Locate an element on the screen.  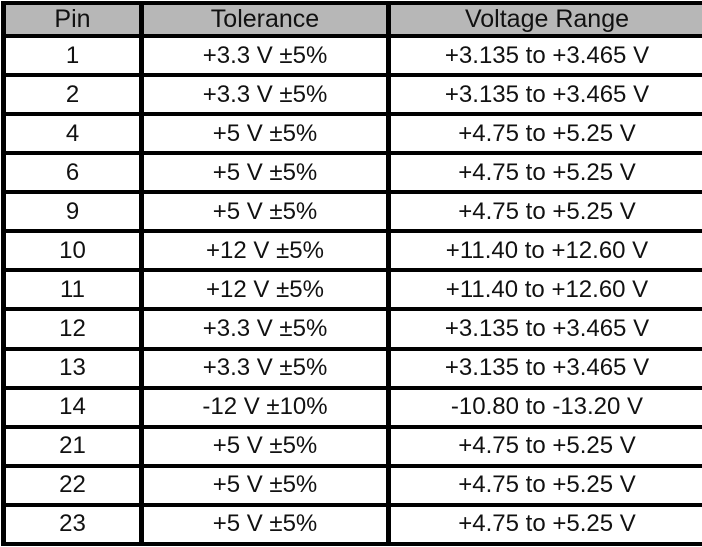
table-header: Pin Tolerance Voltage Range is located at coordinates (351, 19).